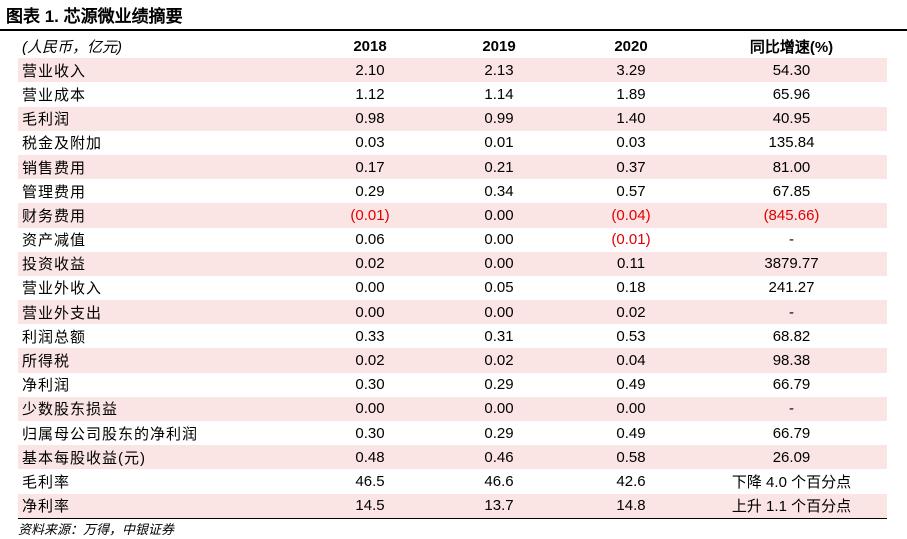  What do you see at coordinates (499, 336) in the screenshot?
I see `cell: 0.31` at bounding box center [499, 336].